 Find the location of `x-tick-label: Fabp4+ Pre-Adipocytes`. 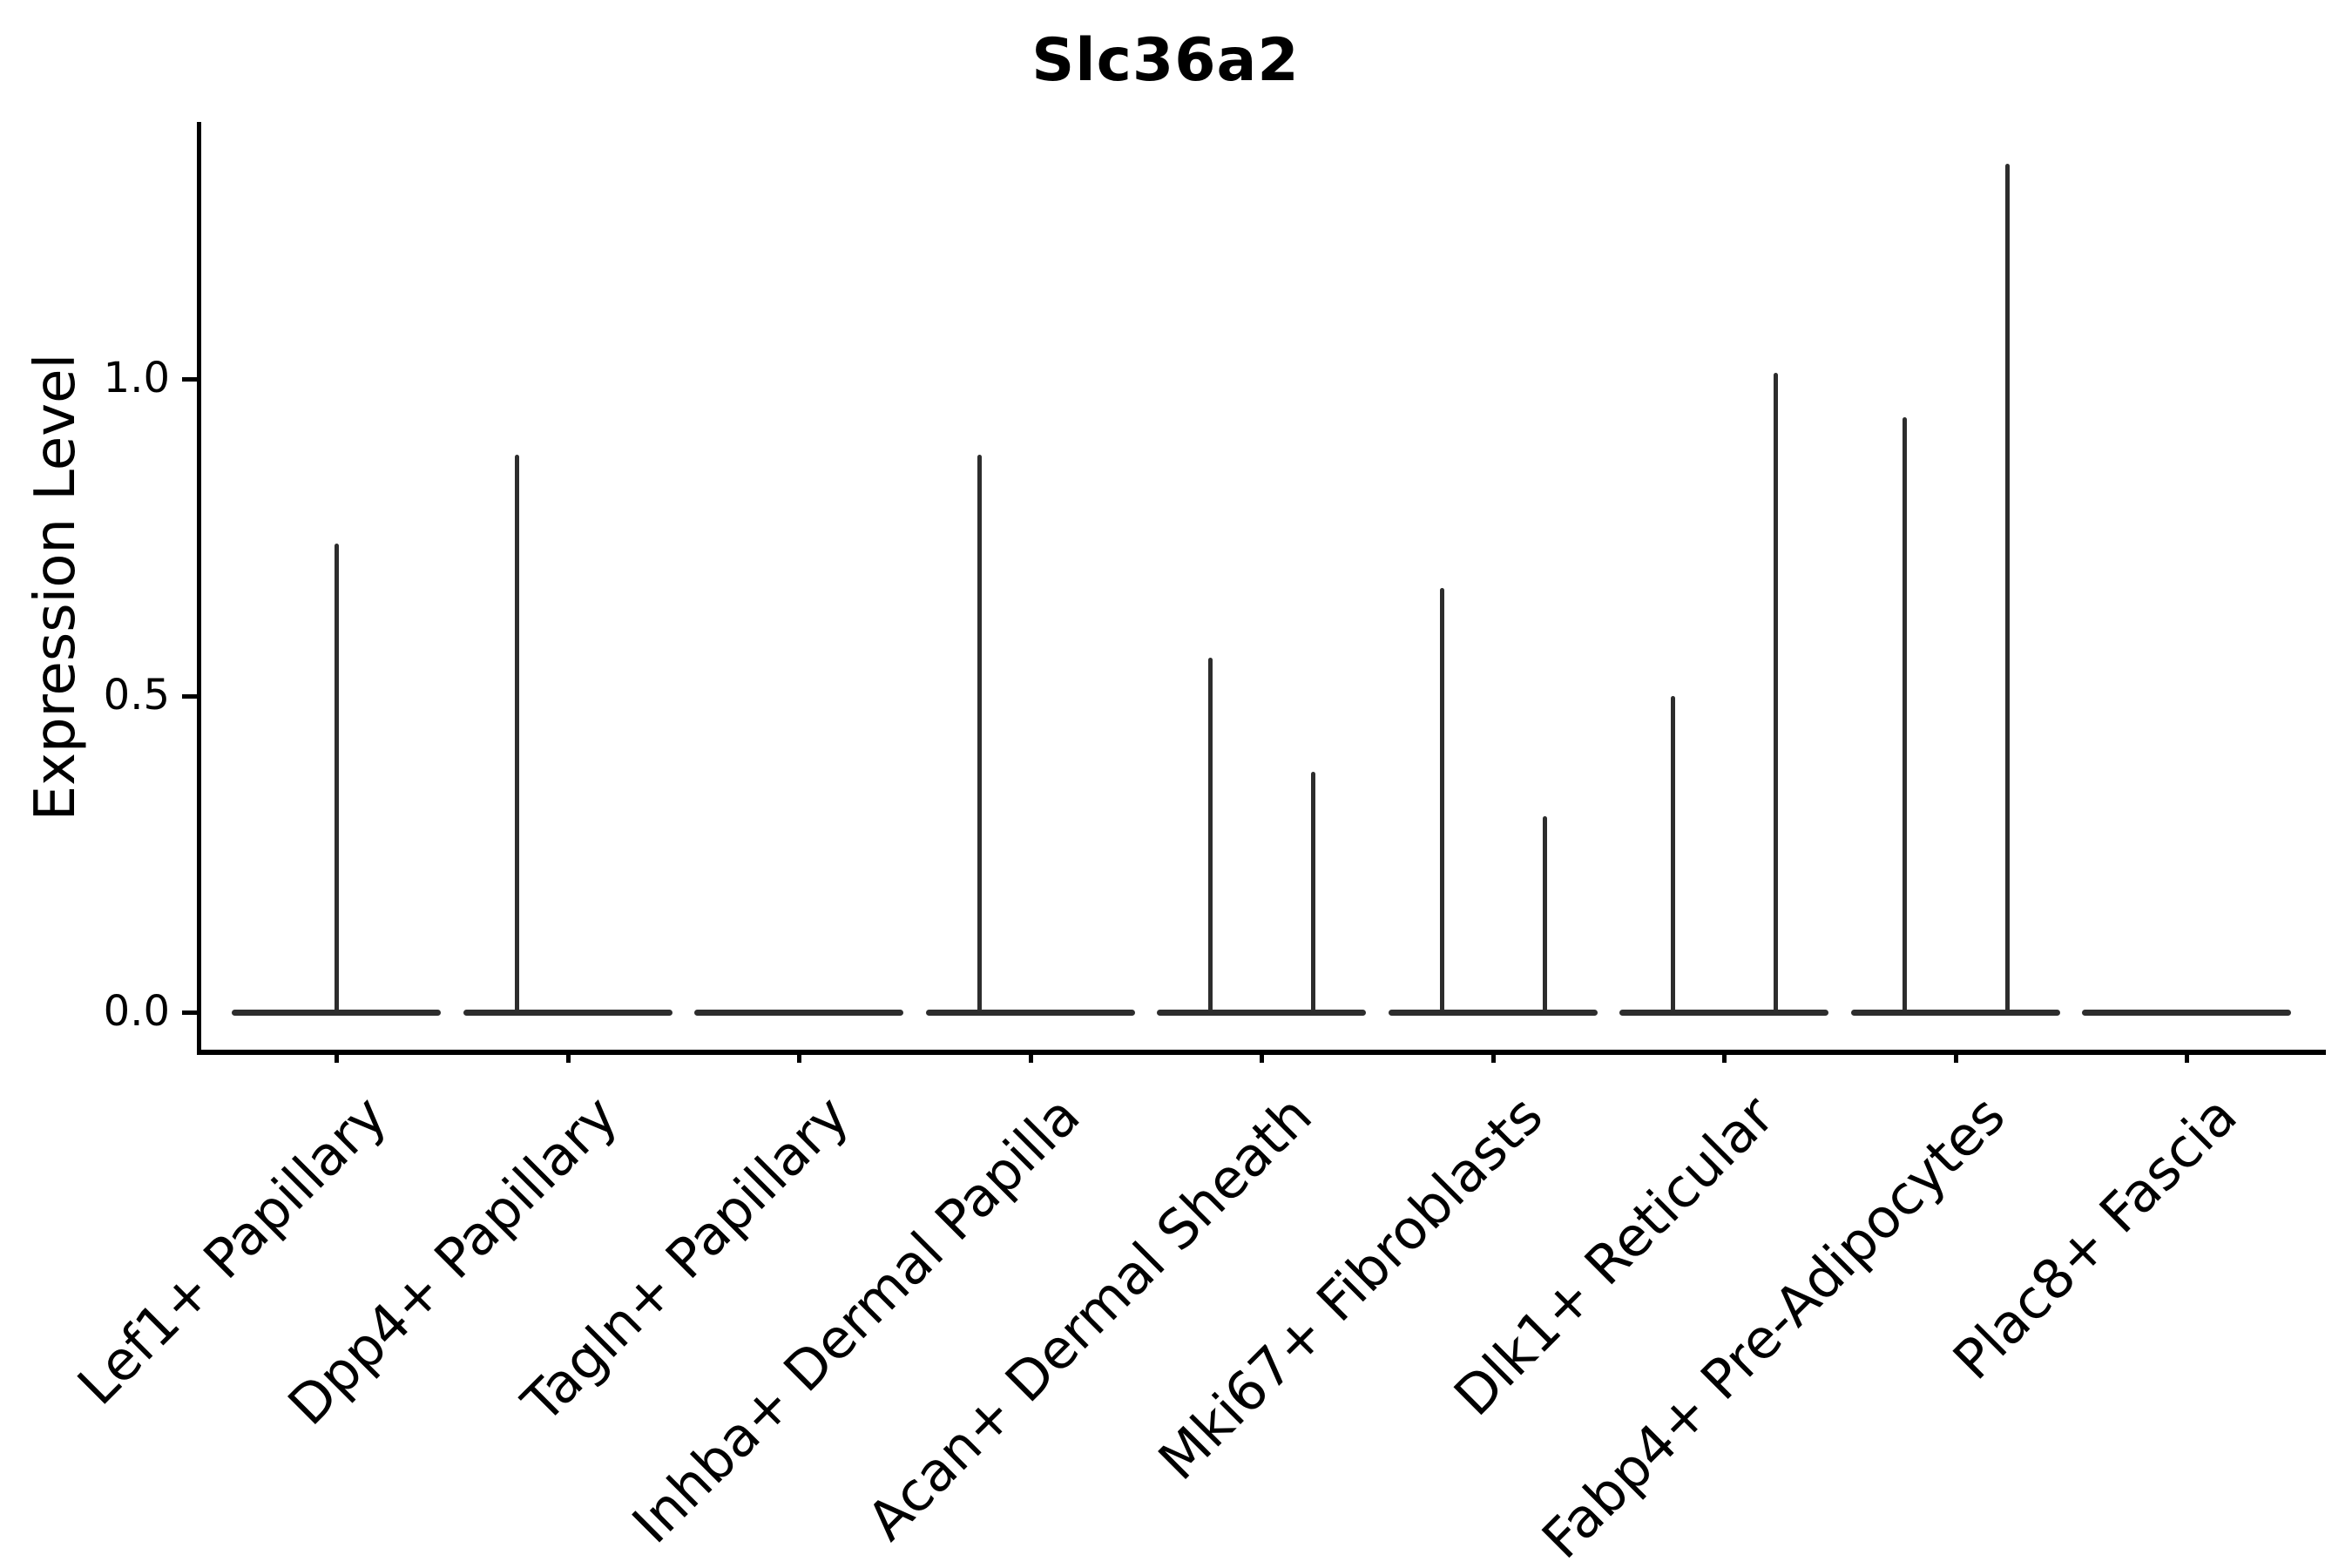

x-tick-label: Fabp4+ Pre-Adipocytes is located at coordinates (1773, 1325).